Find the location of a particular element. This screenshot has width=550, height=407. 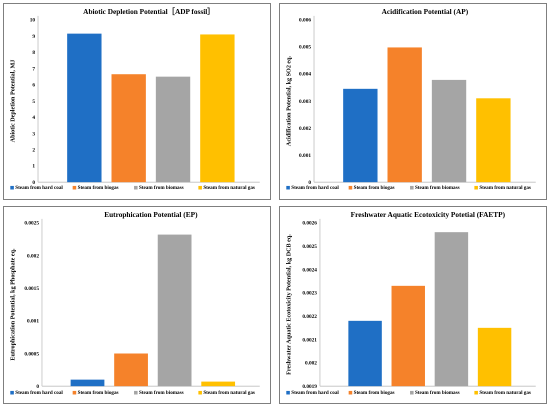

y-tick-label: 0.0015 is located at coordinates (31, 289).